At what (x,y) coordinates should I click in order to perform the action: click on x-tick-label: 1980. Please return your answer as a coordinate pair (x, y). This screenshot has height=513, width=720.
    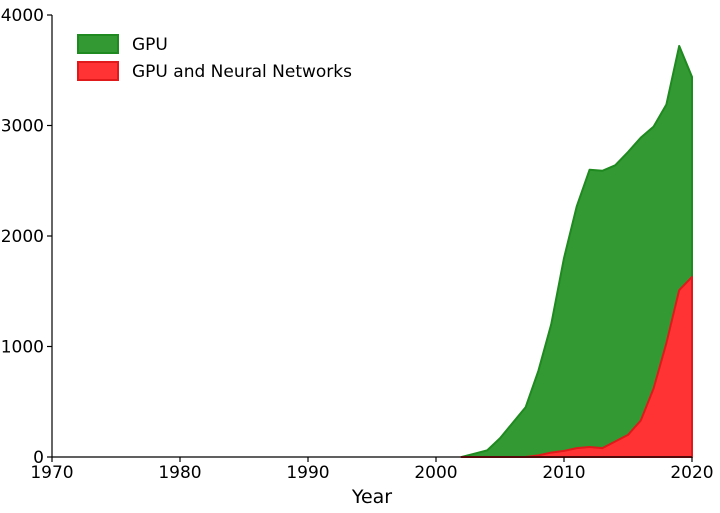
    Looking at the image, I should click on (179, 473).